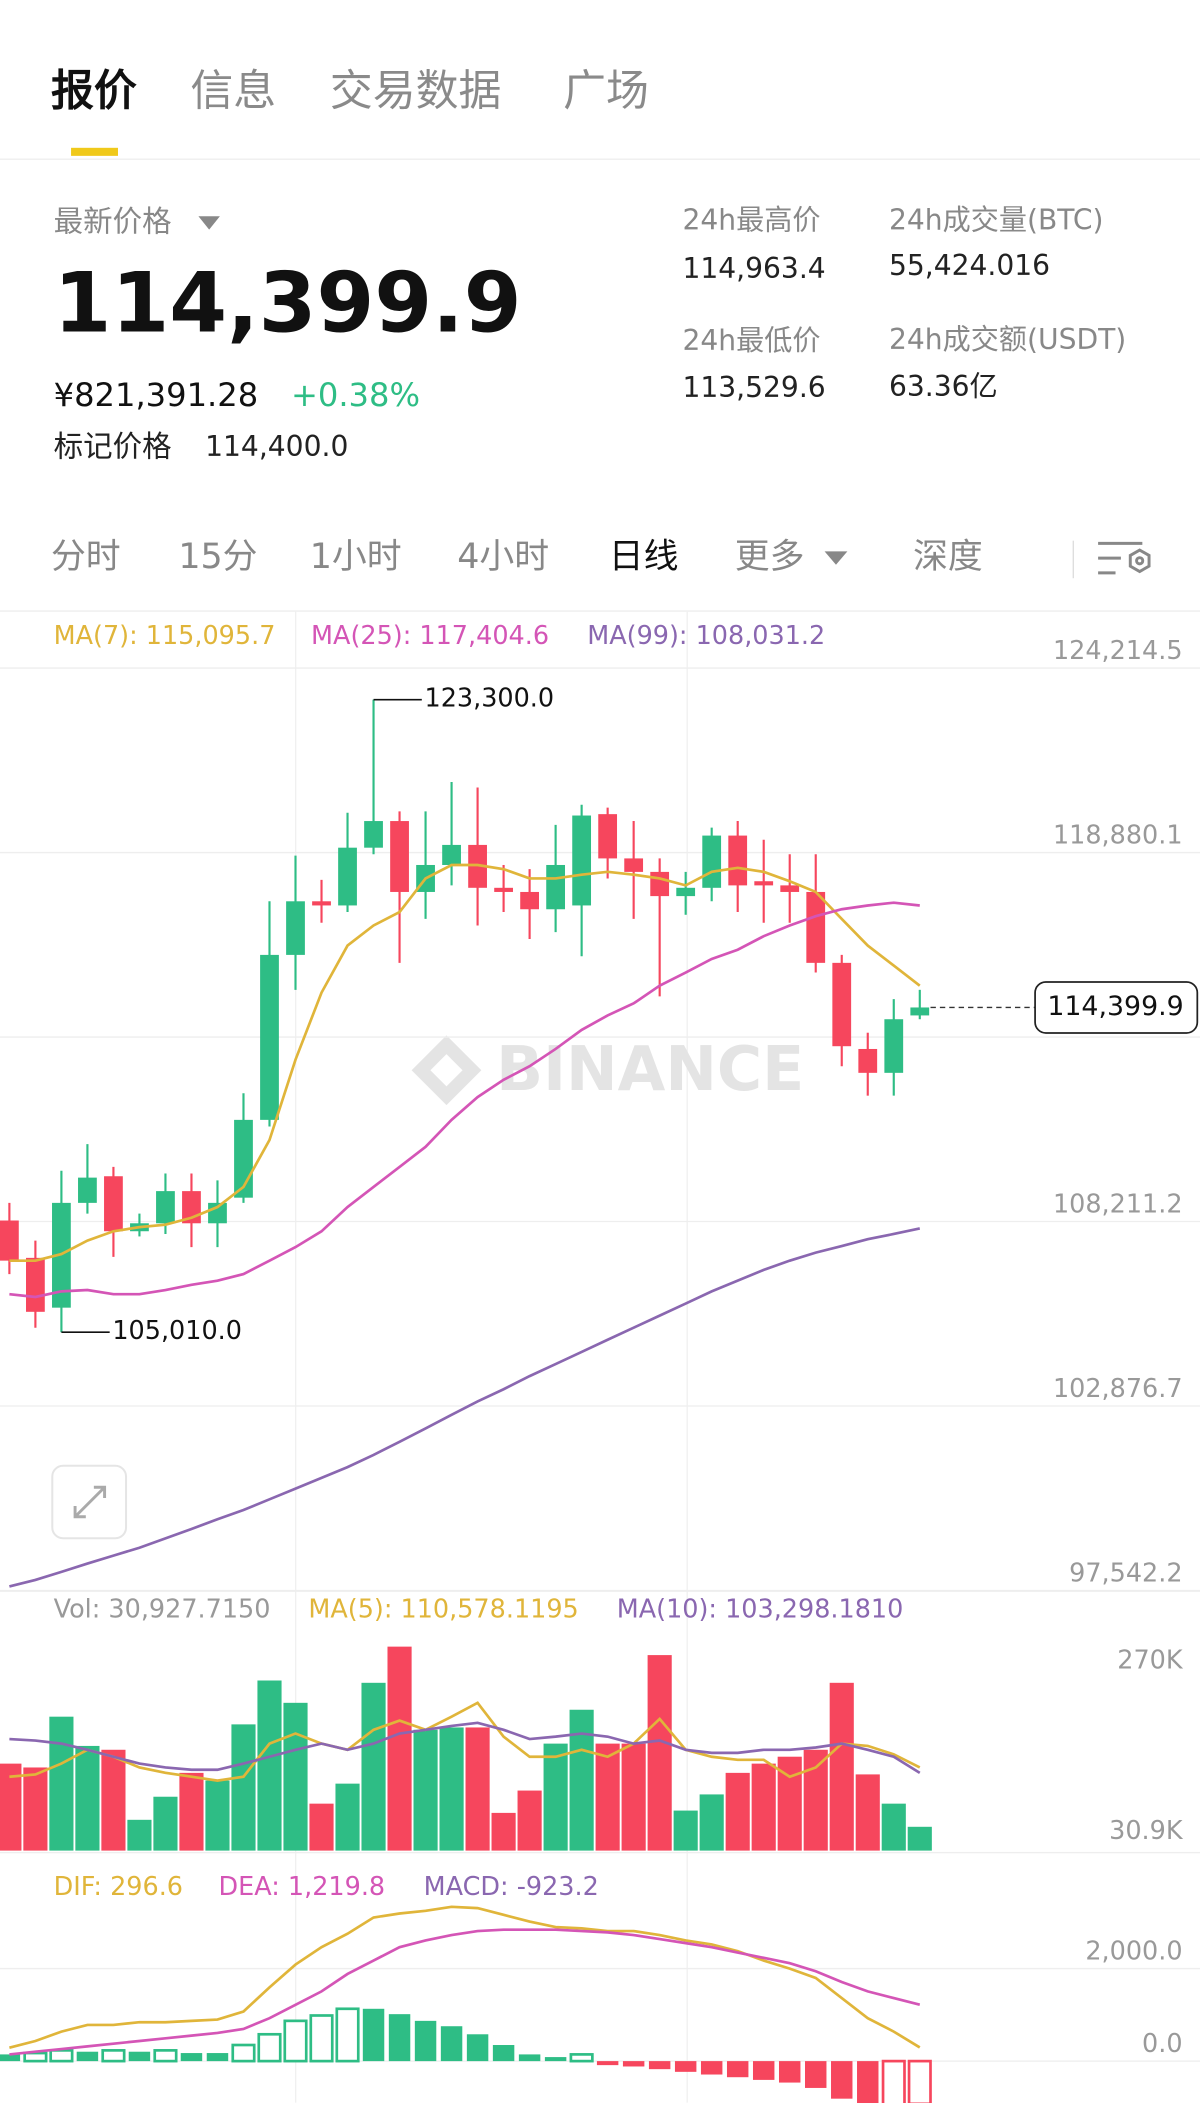  I want to click on price-change: +0.38%, so click(355, 395).